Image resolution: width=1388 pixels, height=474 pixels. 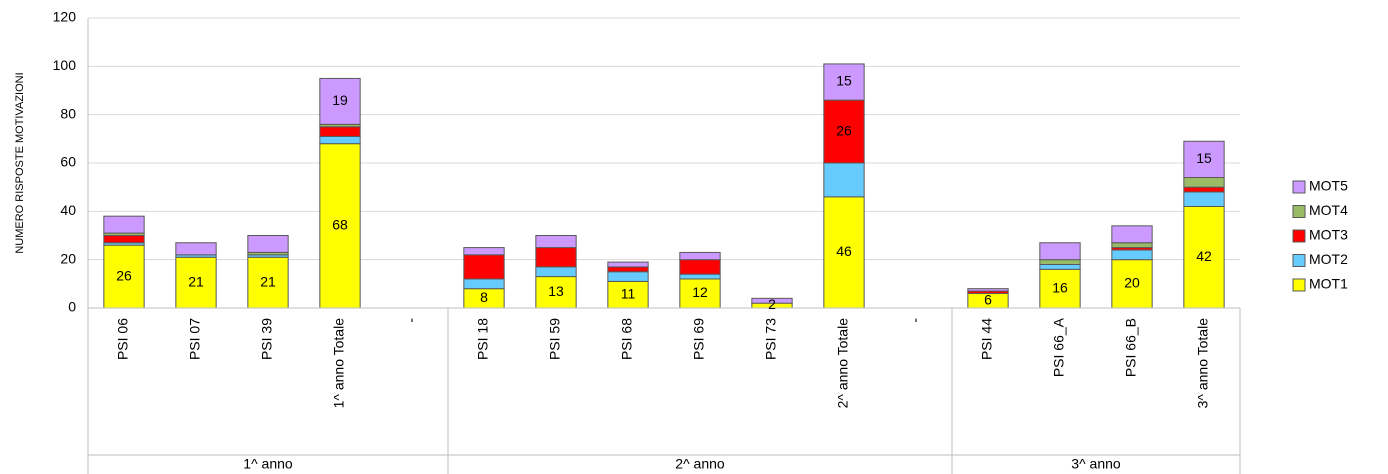 I want to click on y-tick-label: 120, so click(x=65, y=17).